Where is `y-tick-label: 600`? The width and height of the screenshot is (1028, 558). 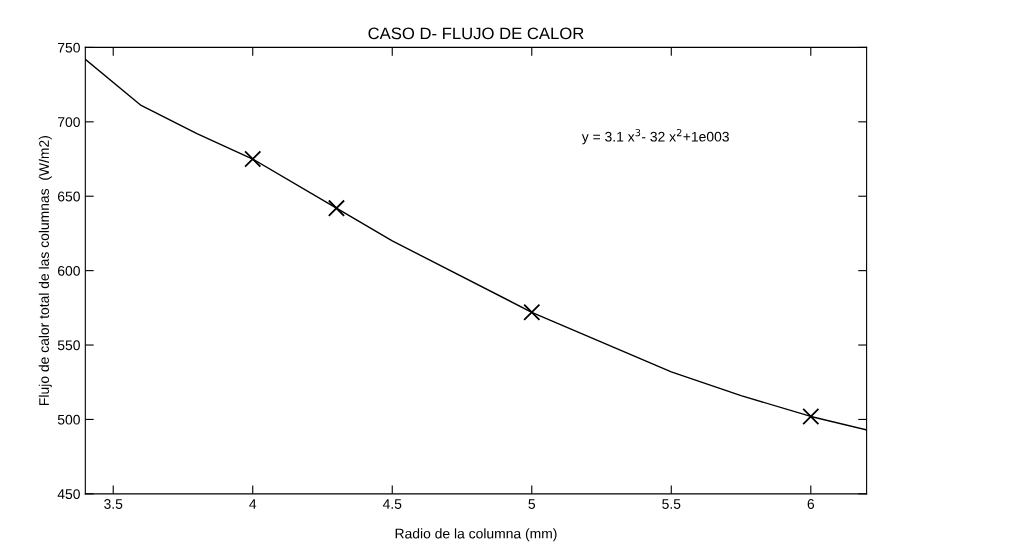 y-tick-label: 600 is located at coordinates (69, 270).